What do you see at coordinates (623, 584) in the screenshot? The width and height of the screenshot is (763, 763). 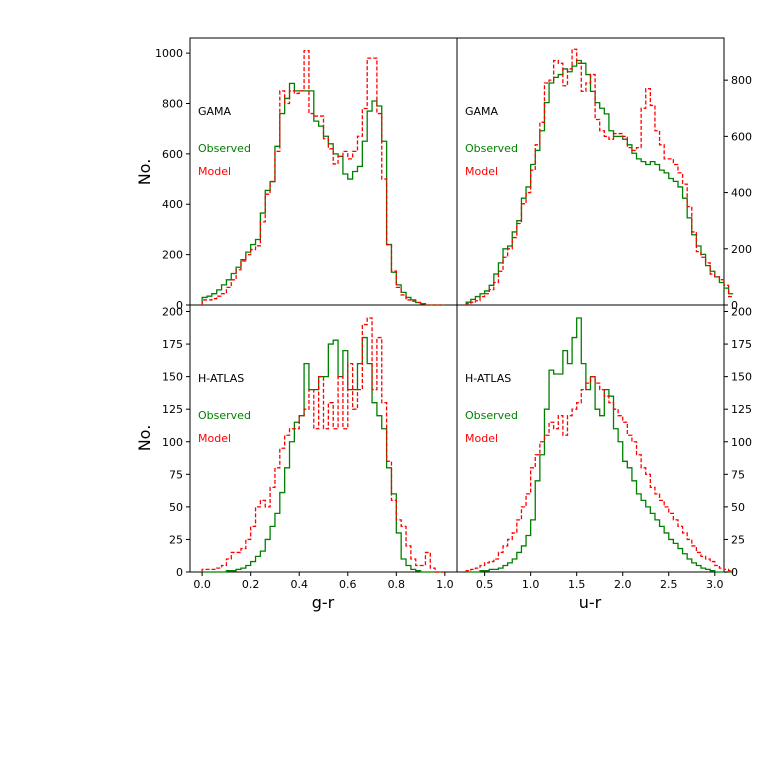 I see `x-tick-label-bottom-right: 2.0` at bounding box center [623, 584].